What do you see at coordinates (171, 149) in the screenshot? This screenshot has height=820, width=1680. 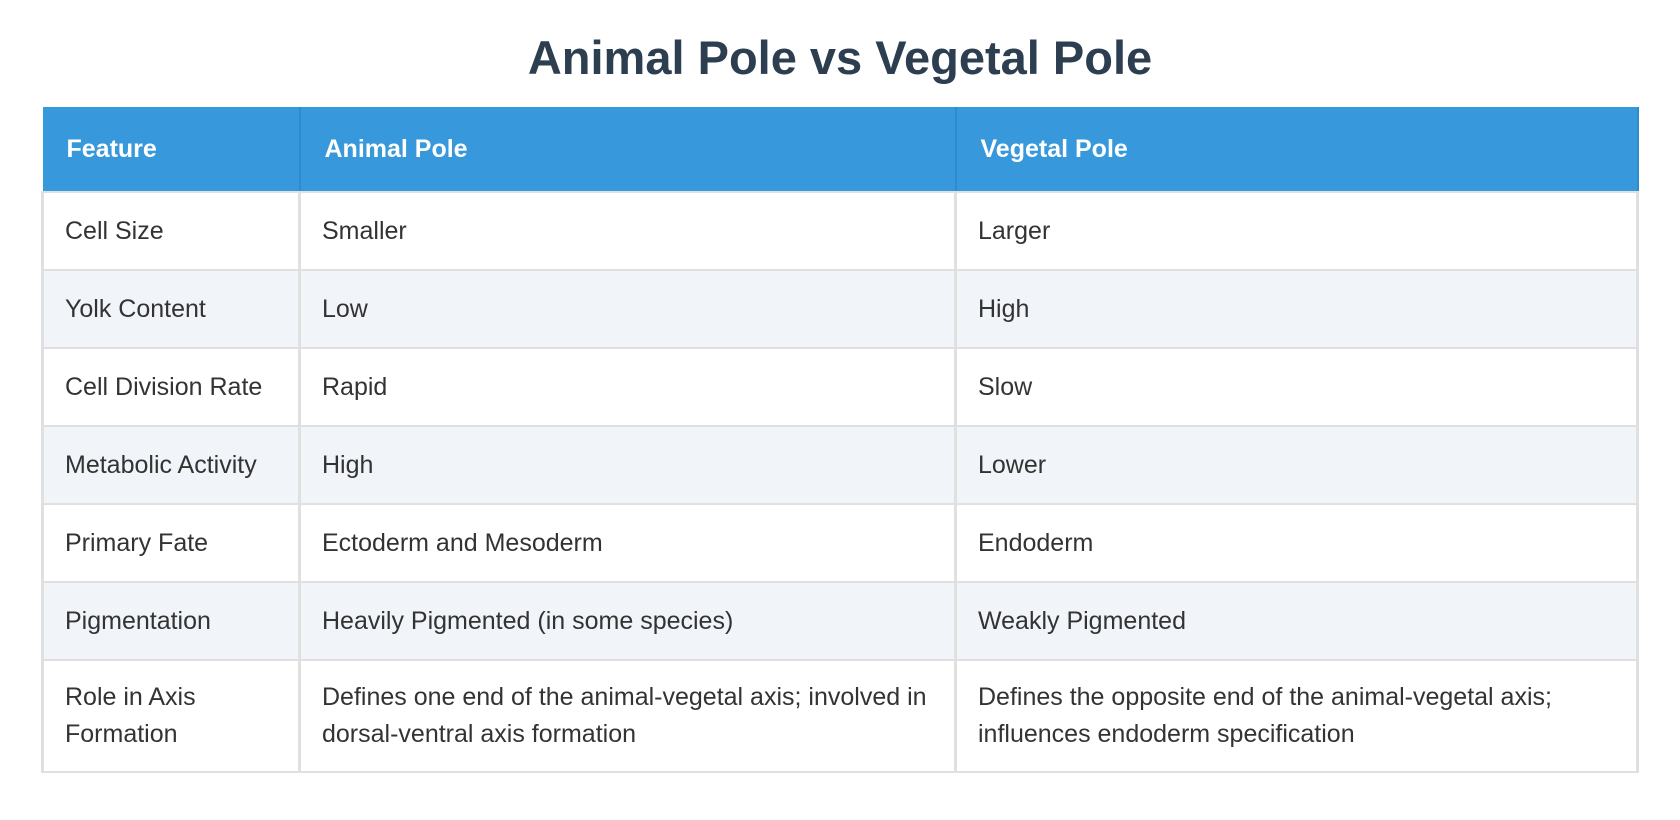 I see `column-header: Feature` at bounding box center [171, 149].